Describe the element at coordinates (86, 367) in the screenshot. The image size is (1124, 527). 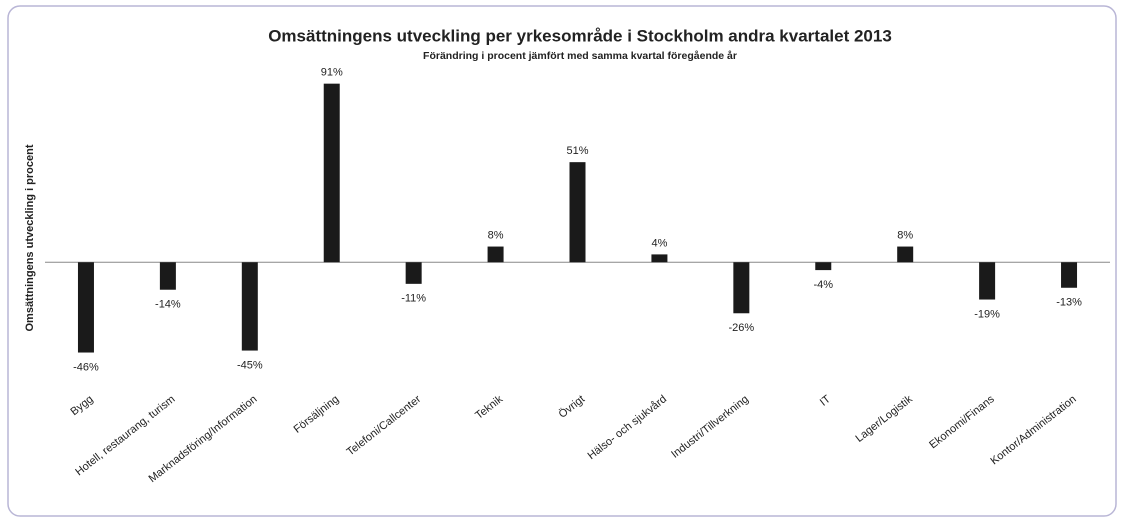
I see `value-label: -46%` at that location.